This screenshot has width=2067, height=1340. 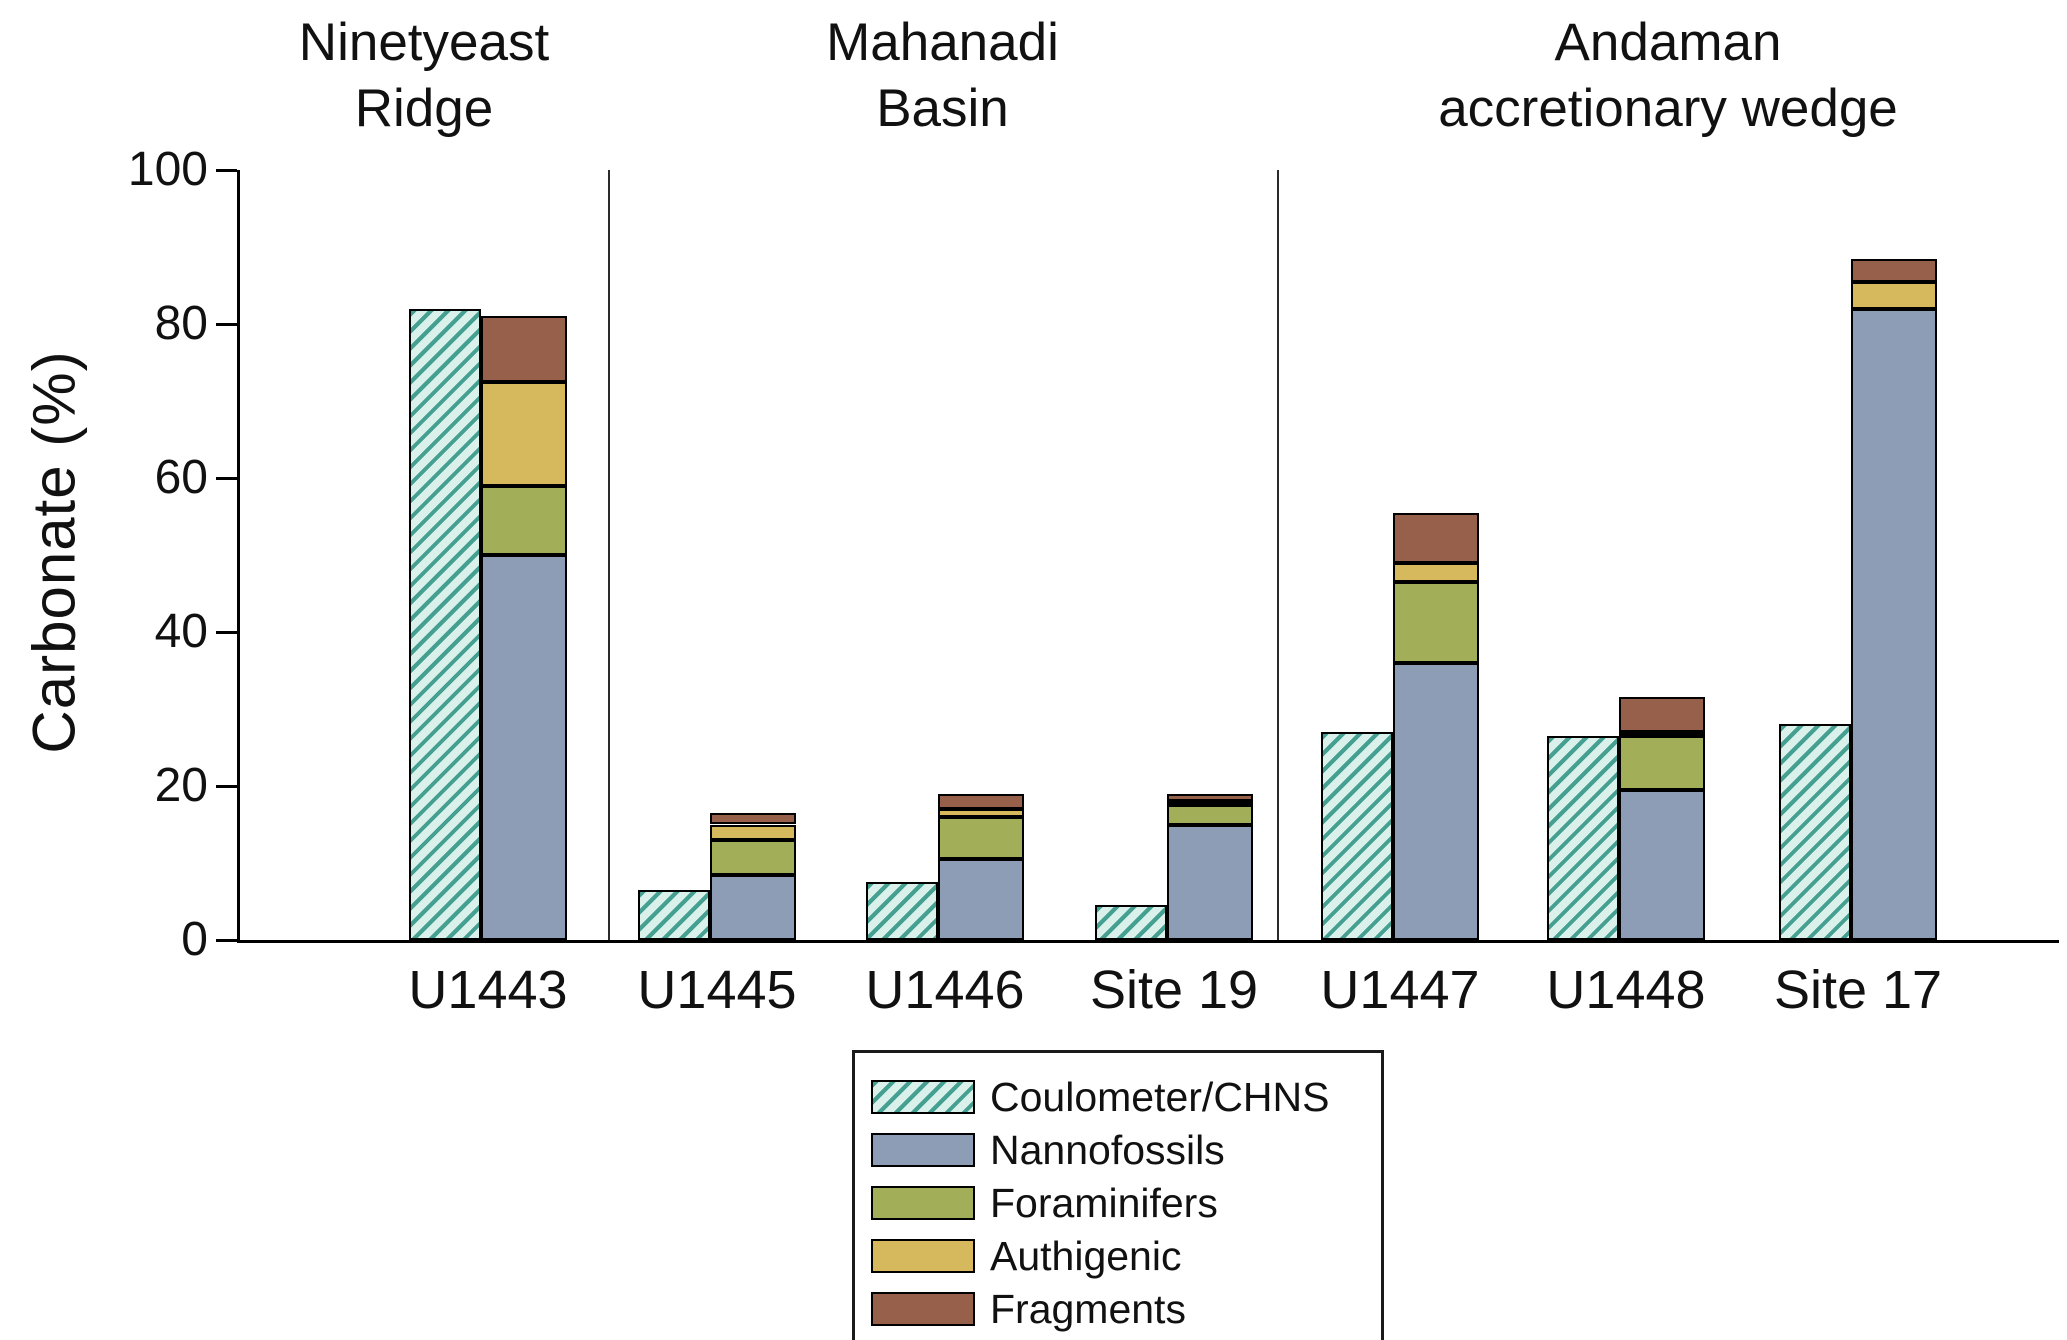 I want to click on legend-label: Authigenic, so click(x=1086, y=1256).